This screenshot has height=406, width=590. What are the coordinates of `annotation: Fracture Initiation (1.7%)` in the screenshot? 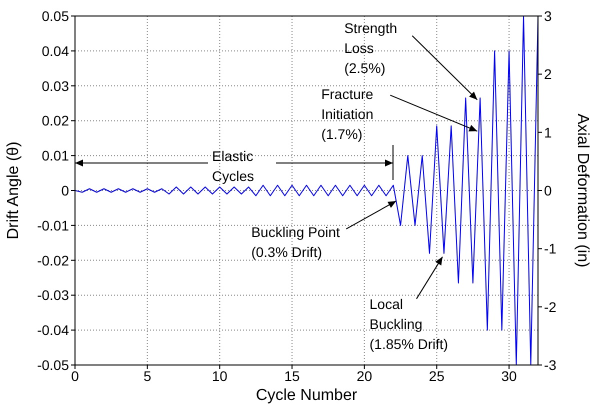 It's located at (347, 114).